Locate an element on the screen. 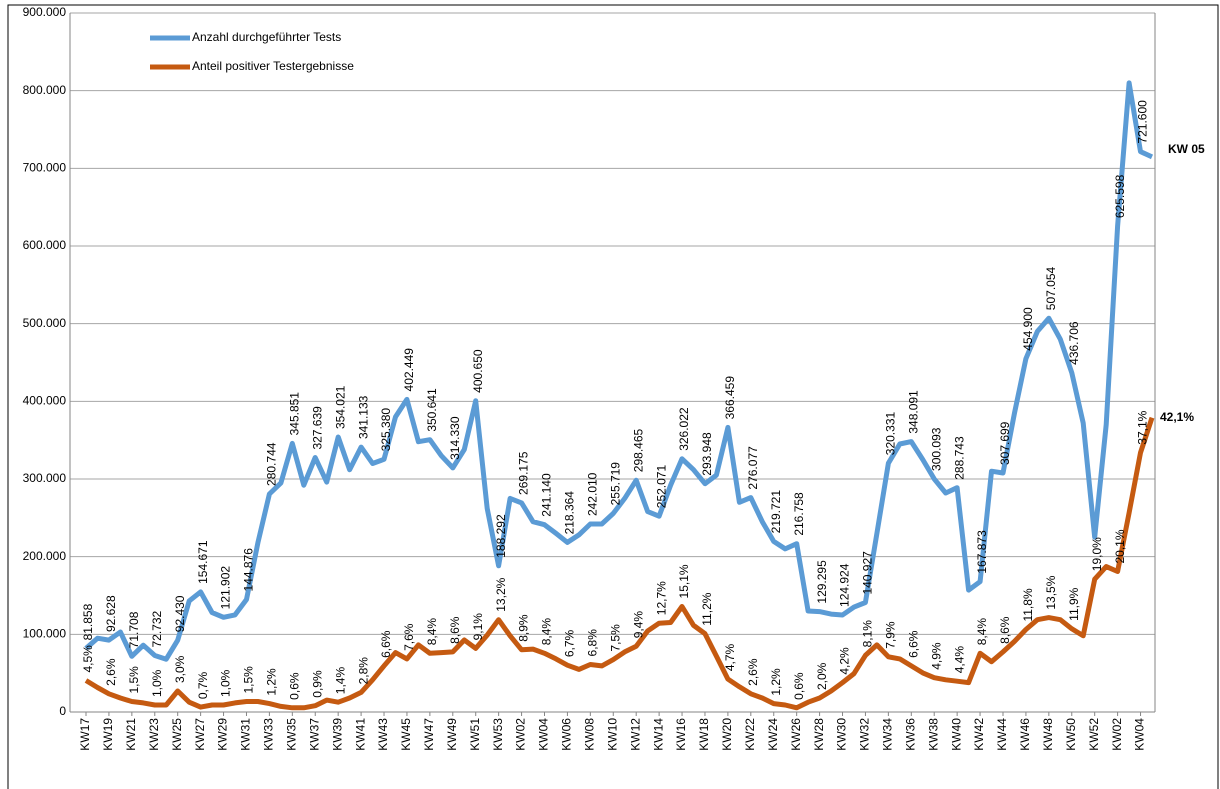 The width and height of the screenshot is (1220, 789). value-label: 3,0% is located at coordinates (180, 669).